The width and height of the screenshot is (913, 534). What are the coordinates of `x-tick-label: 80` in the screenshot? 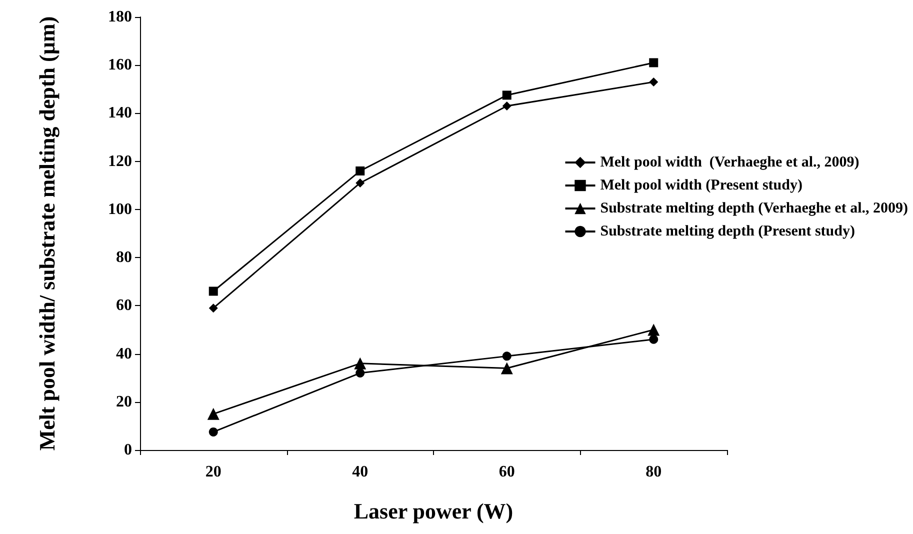 It's located at (654, 472).